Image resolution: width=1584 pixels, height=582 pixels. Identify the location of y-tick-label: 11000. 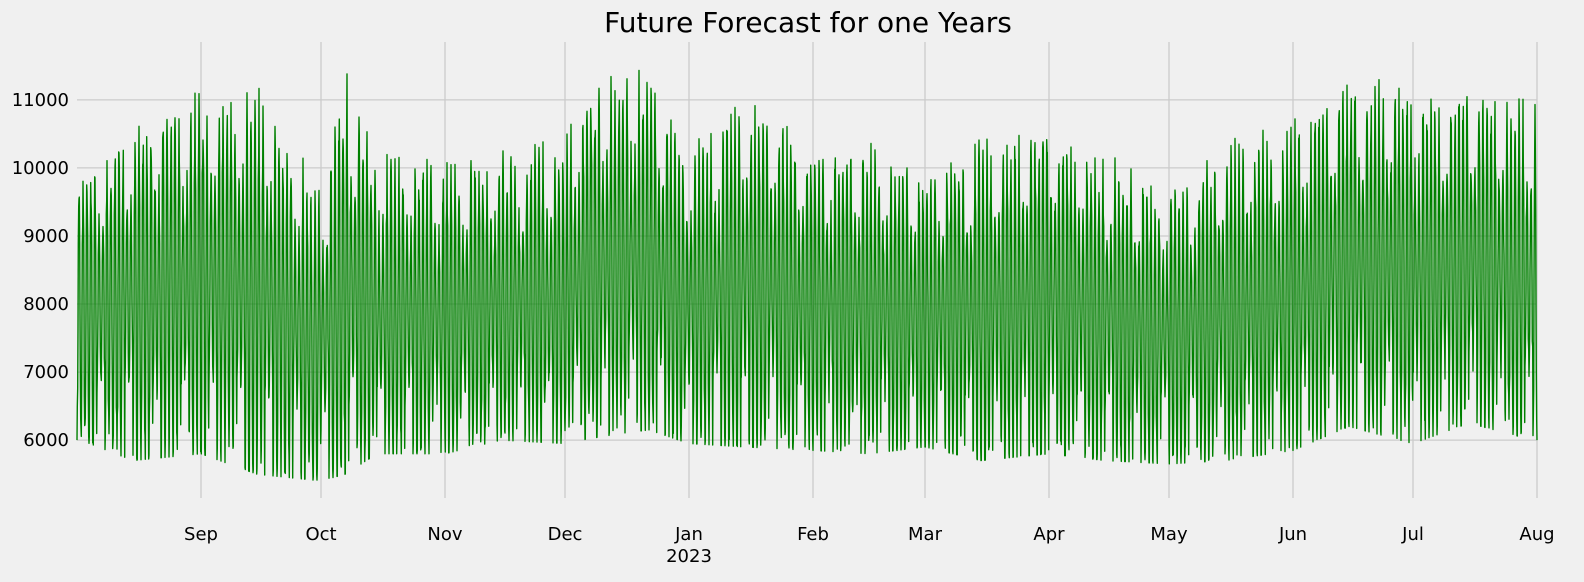
(40, 100).